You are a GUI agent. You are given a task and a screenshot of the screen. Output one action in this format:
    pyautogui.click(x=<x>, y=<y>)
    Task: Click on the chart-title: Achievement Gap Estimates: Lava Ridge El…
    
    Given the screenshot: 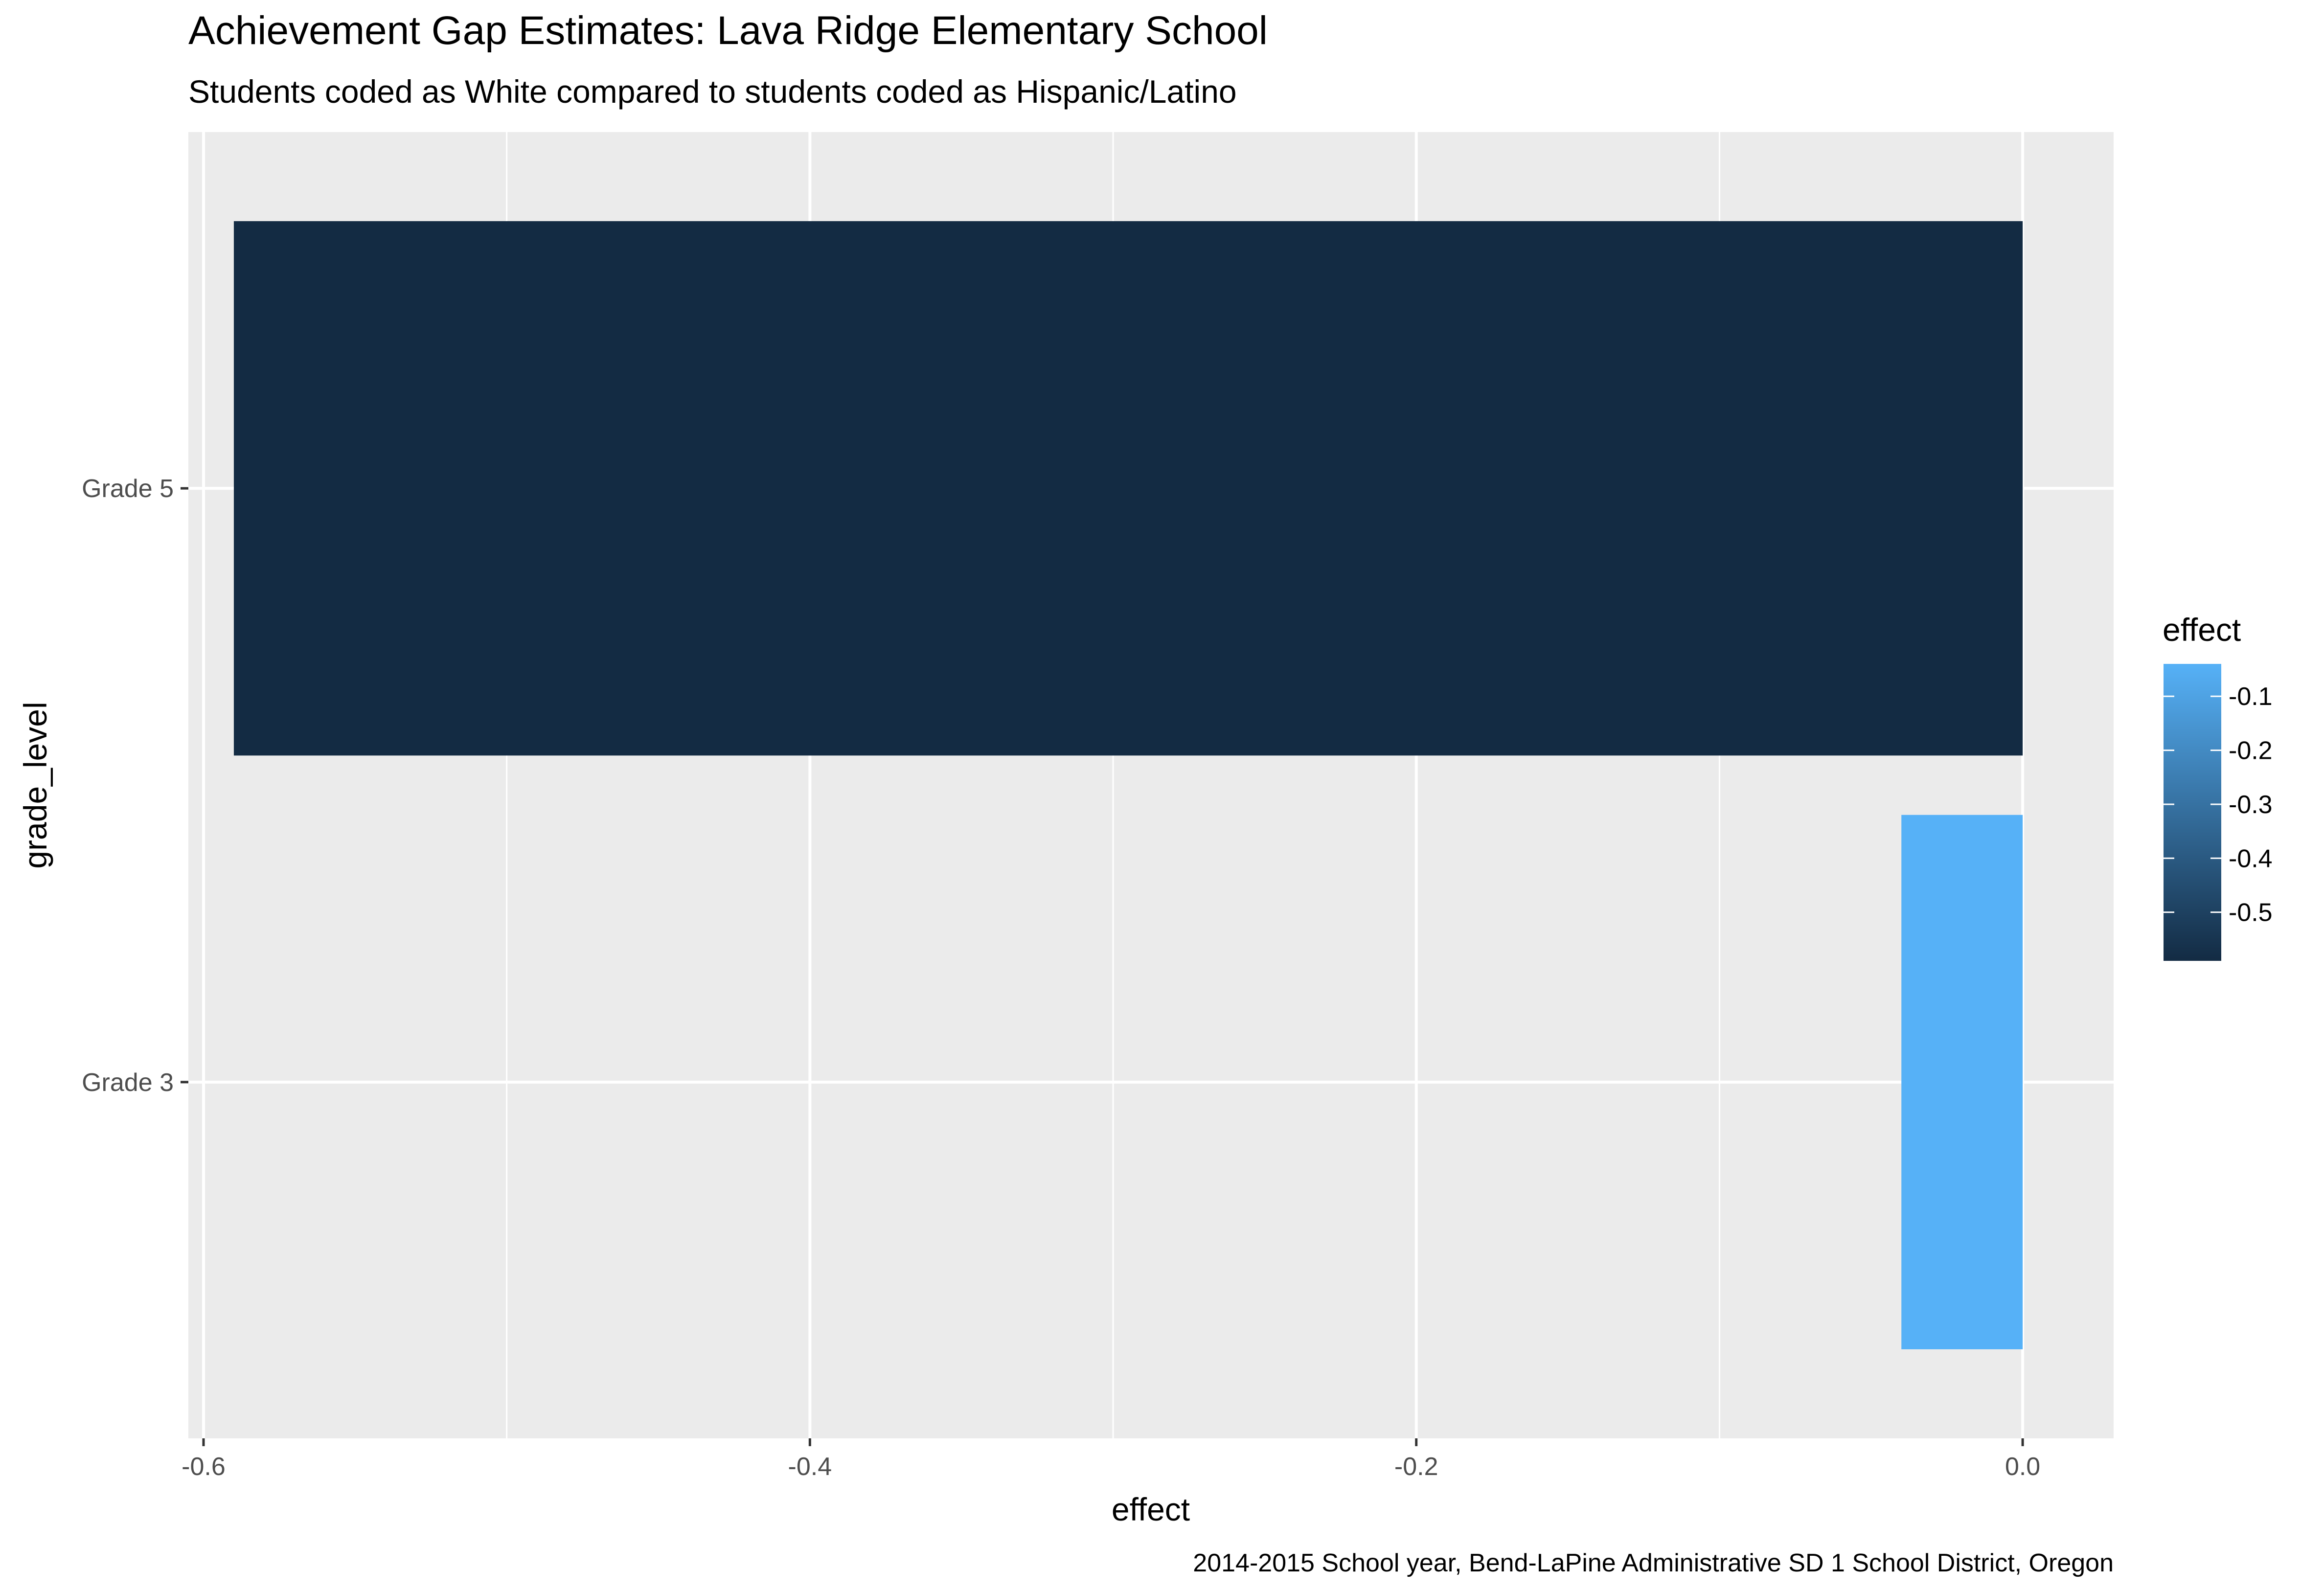 What is the action you would take?
    pyautogui.click(x=728, y=31)
    